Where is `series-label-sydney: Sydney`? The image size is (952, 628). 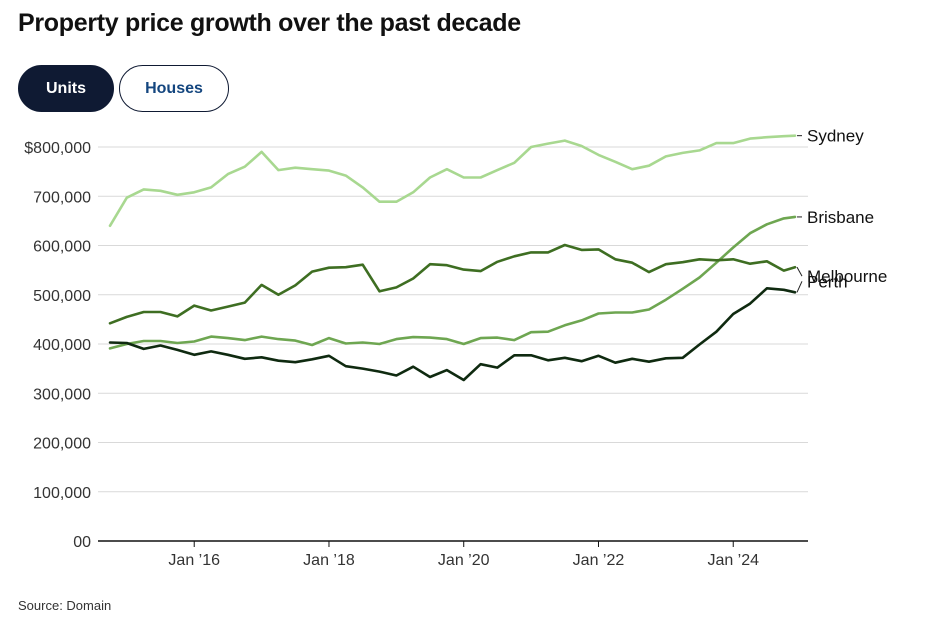
series-label-sydney: Sydney is located at coordinates (835, 136).